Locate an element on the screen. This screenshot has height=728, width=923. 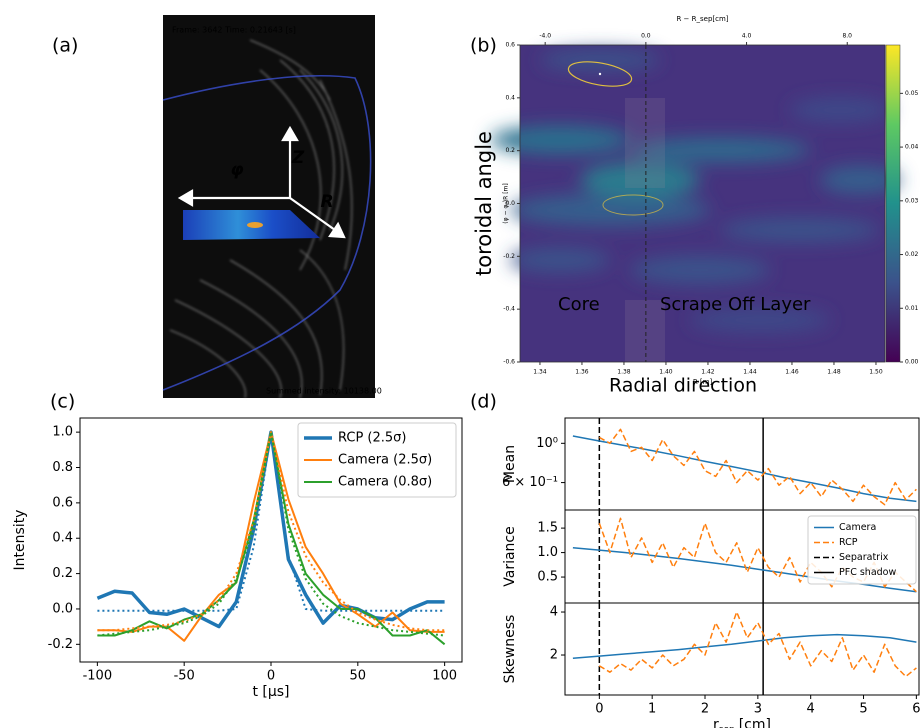
y-label: Mean is located at coordinates (510, 464).